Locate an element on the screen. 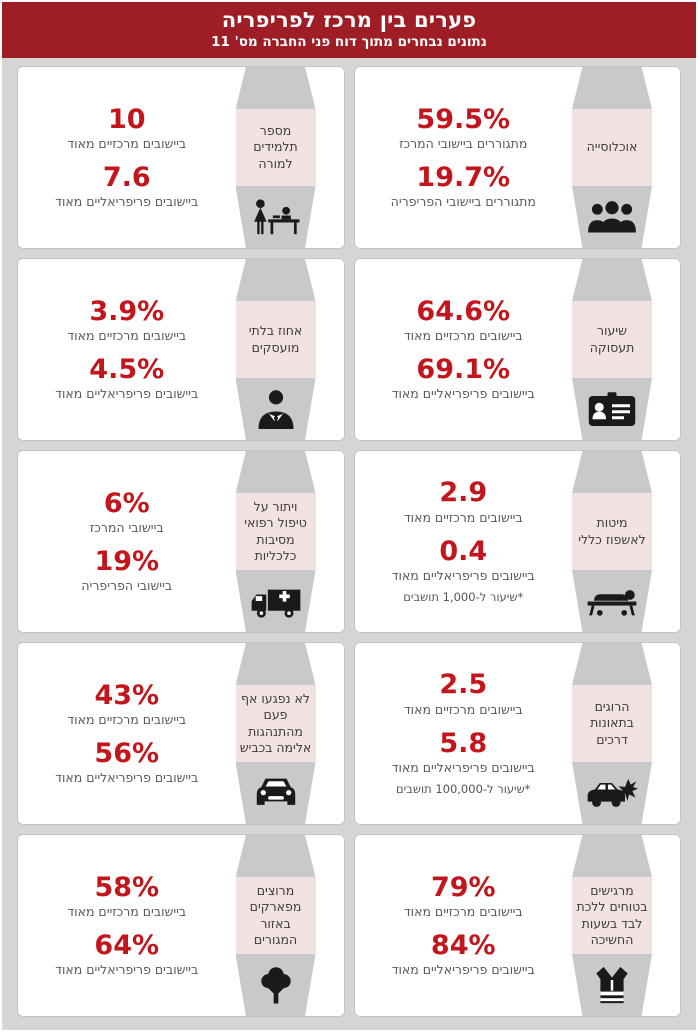 This screenshot has width=698, height=1032. center-stat: 3.9% ביישובים מרכזיים מאוד is located at coordinates (126, 320).